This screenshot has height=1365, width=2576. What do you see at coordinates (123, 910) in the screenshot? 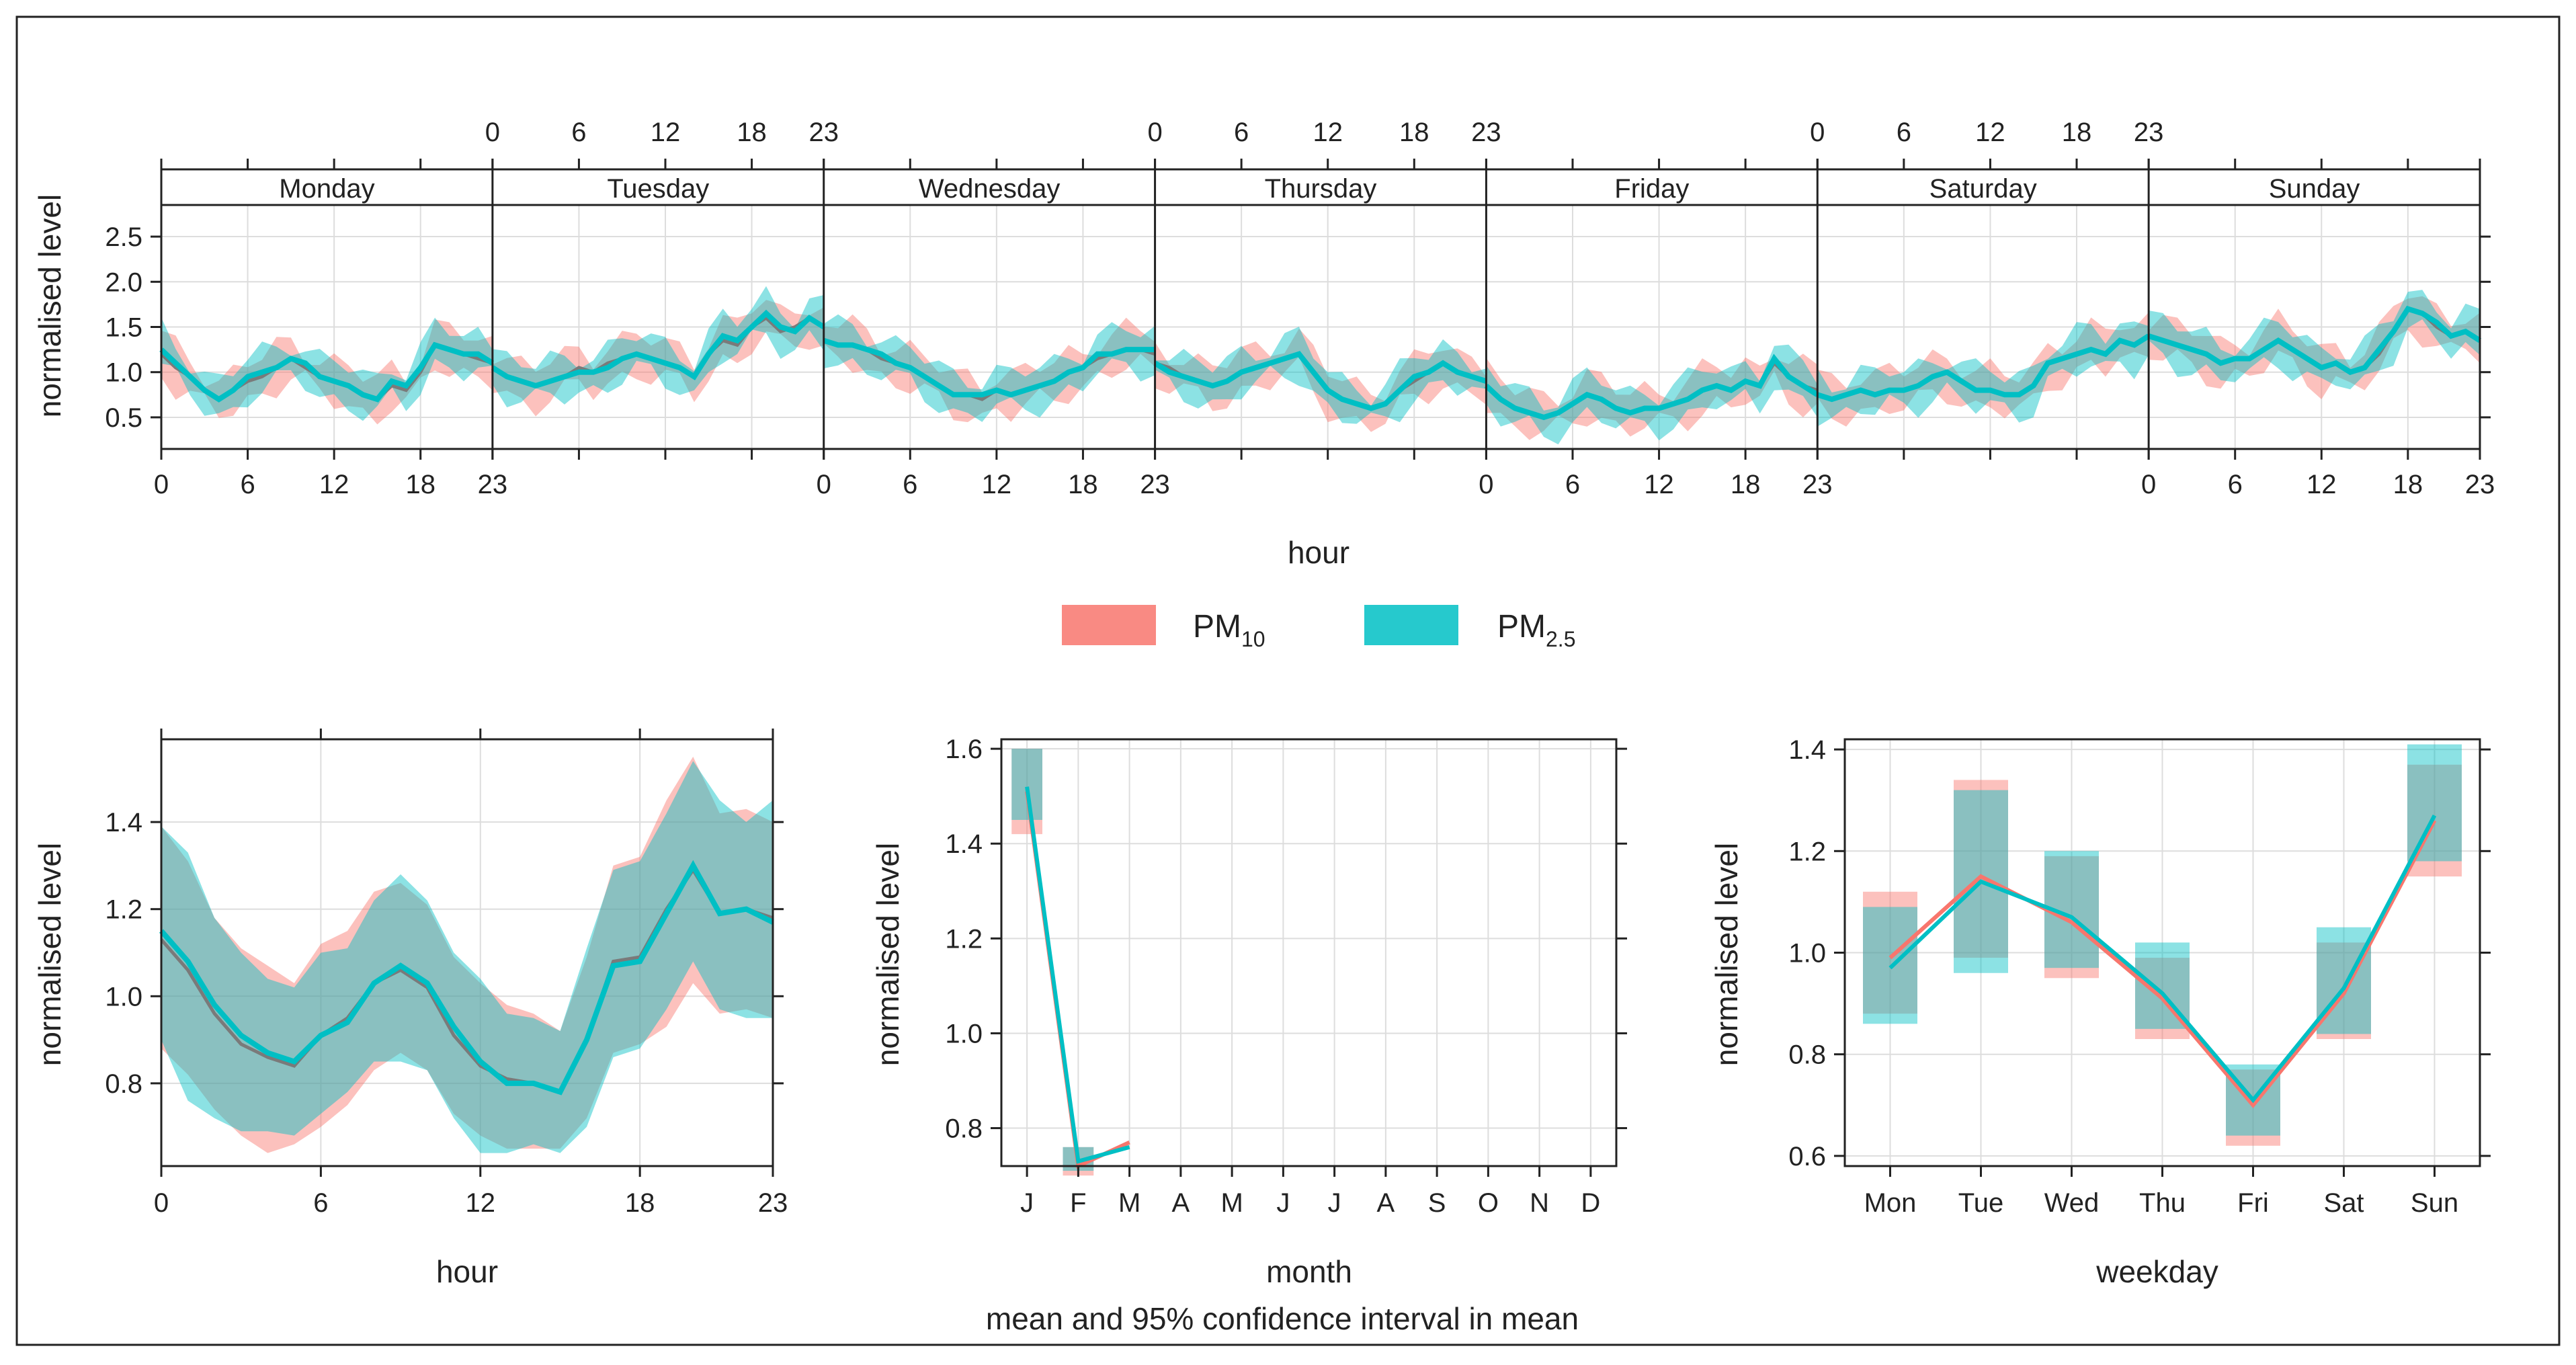
I see `hour-y-tick-label: 1.2` at bounding box center [123, 910].